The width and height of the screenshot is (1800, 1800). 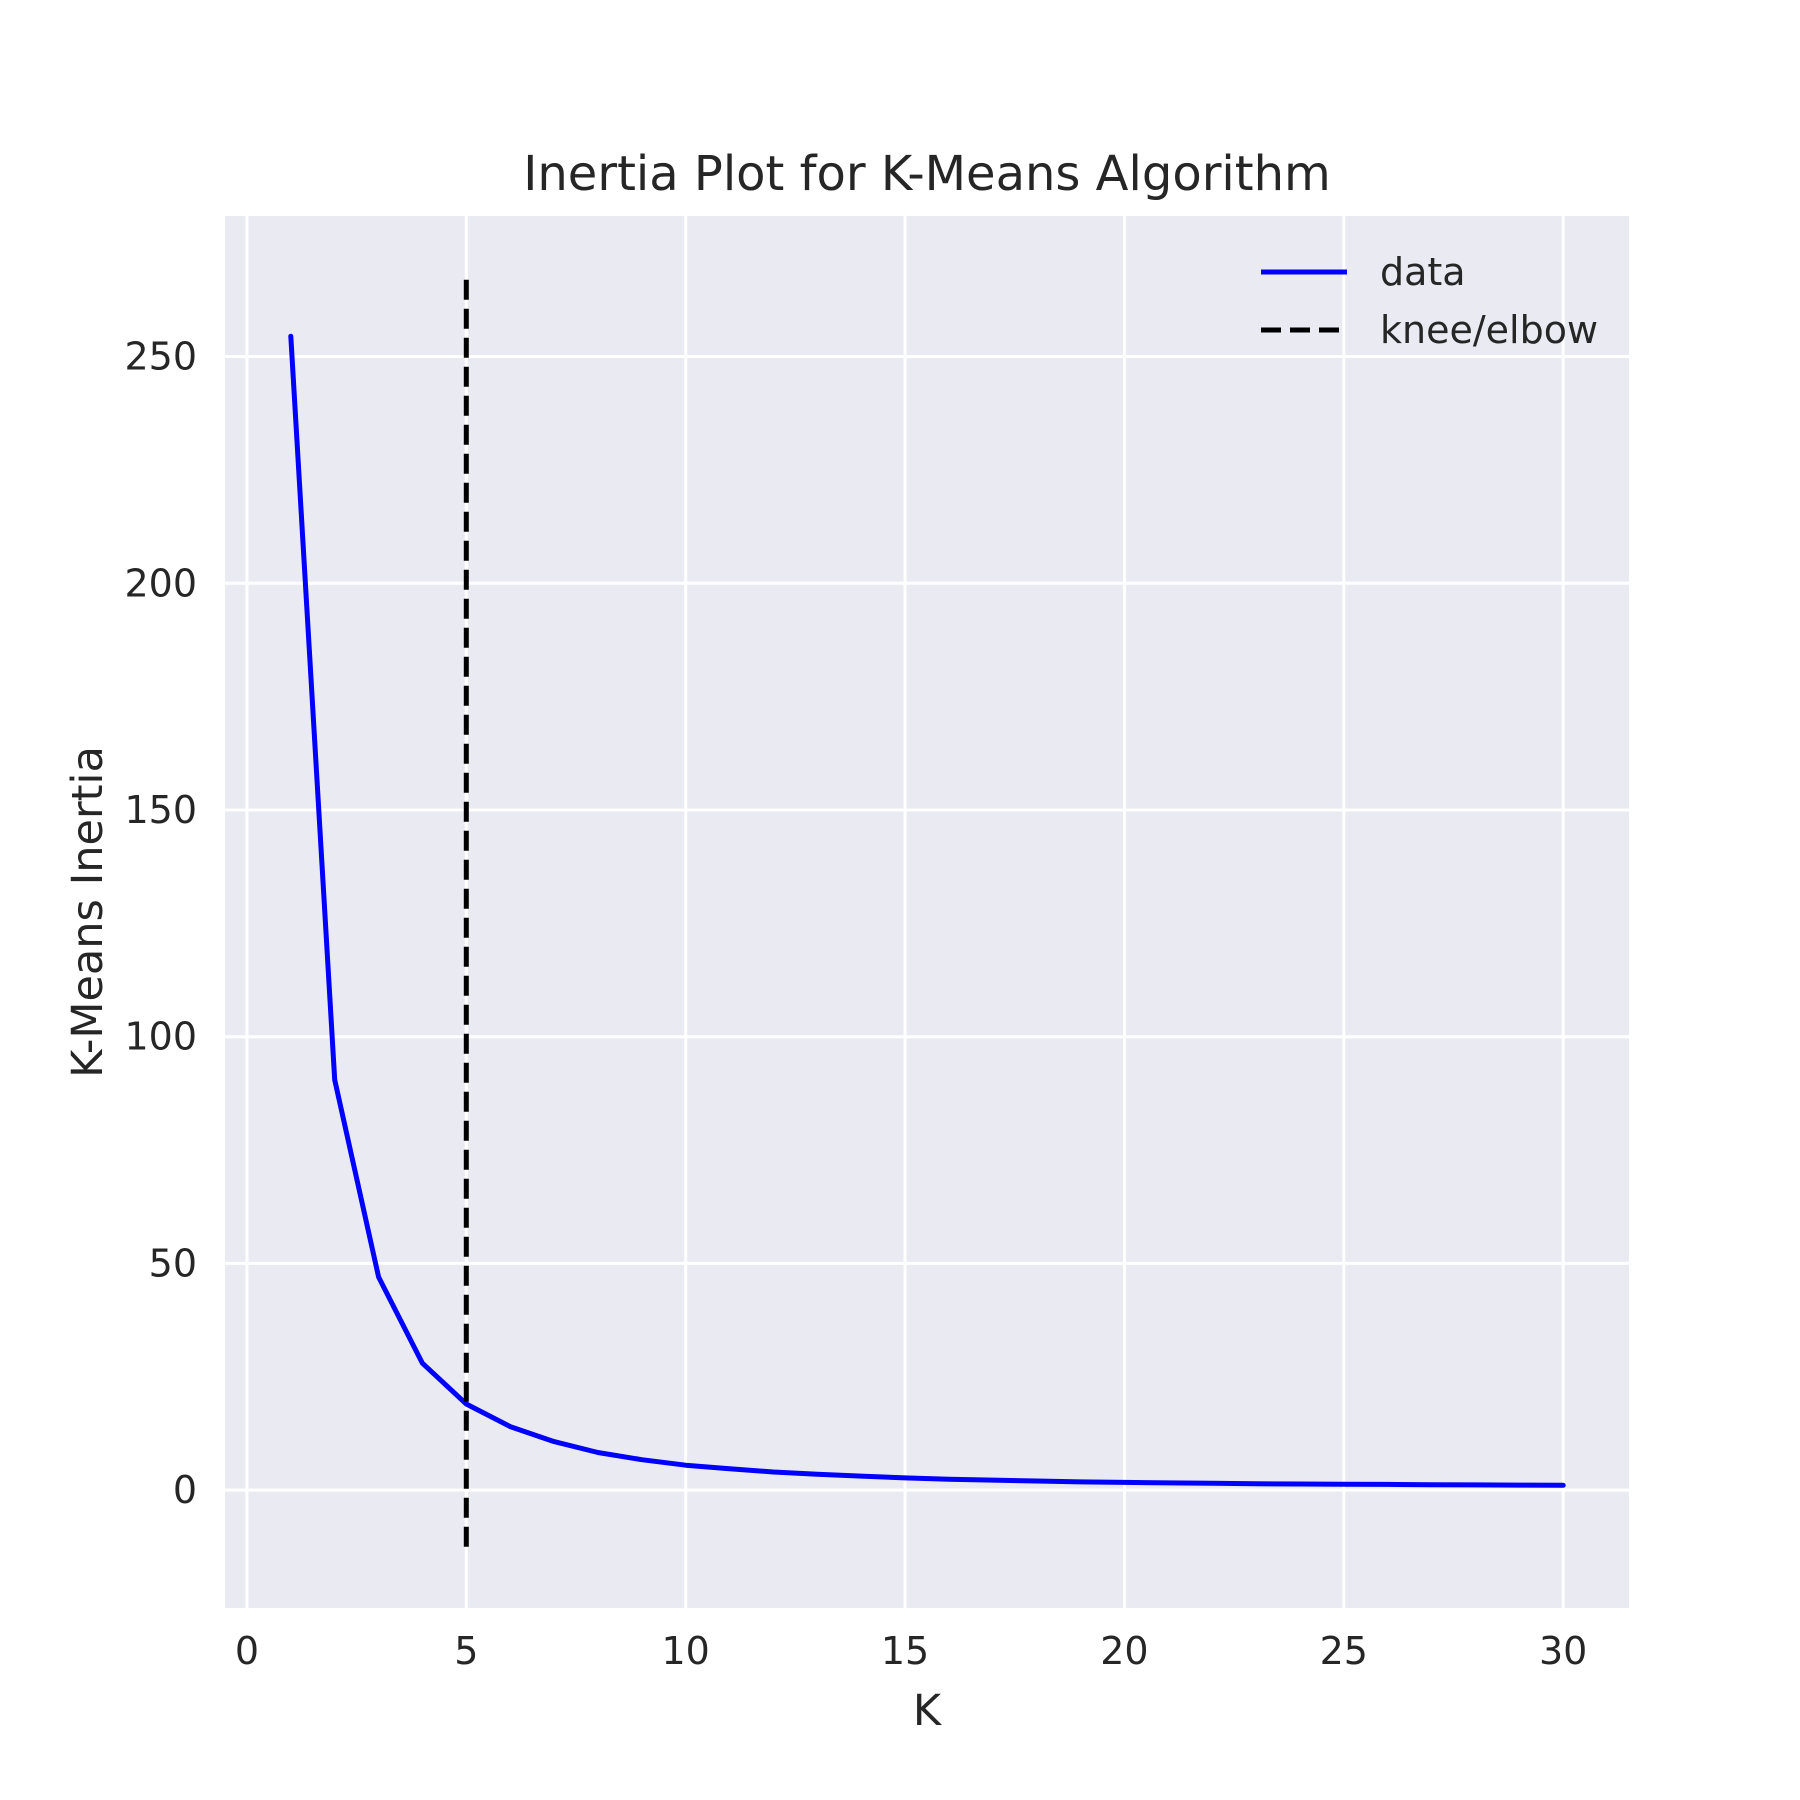 I want to click on x-tick-label: 10, so click(x=686, y=1651).